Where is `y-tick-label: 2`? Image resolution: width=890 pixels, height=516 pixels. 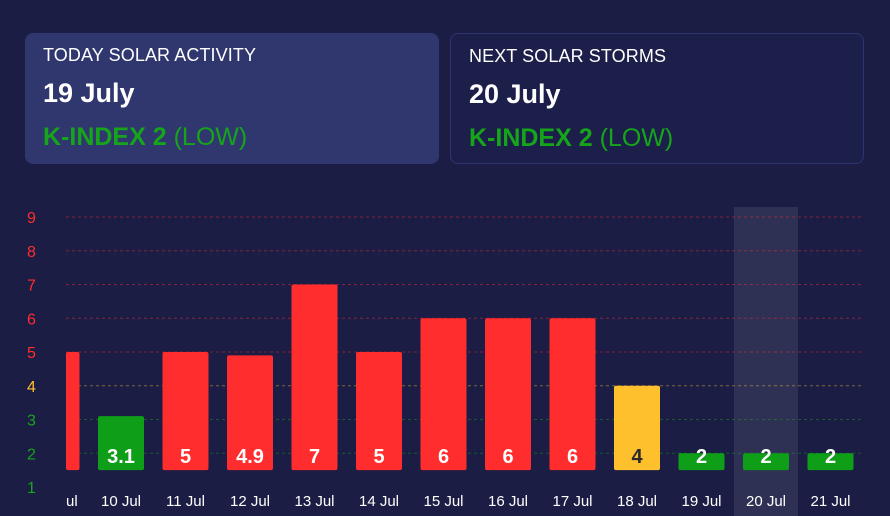 y-tick-label: 2 is located at coordinates (31, 454).